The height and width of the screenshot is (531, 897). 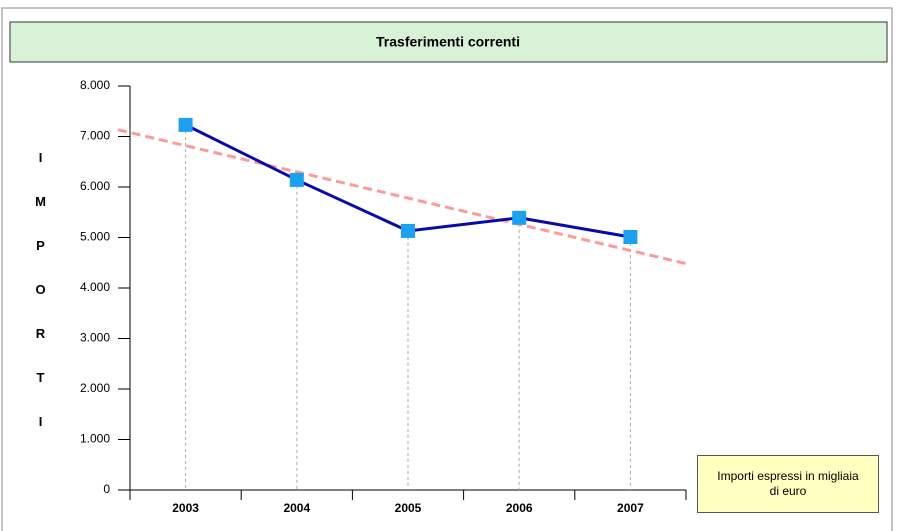 I want to click on title-bar, so click(x=448, y=42).